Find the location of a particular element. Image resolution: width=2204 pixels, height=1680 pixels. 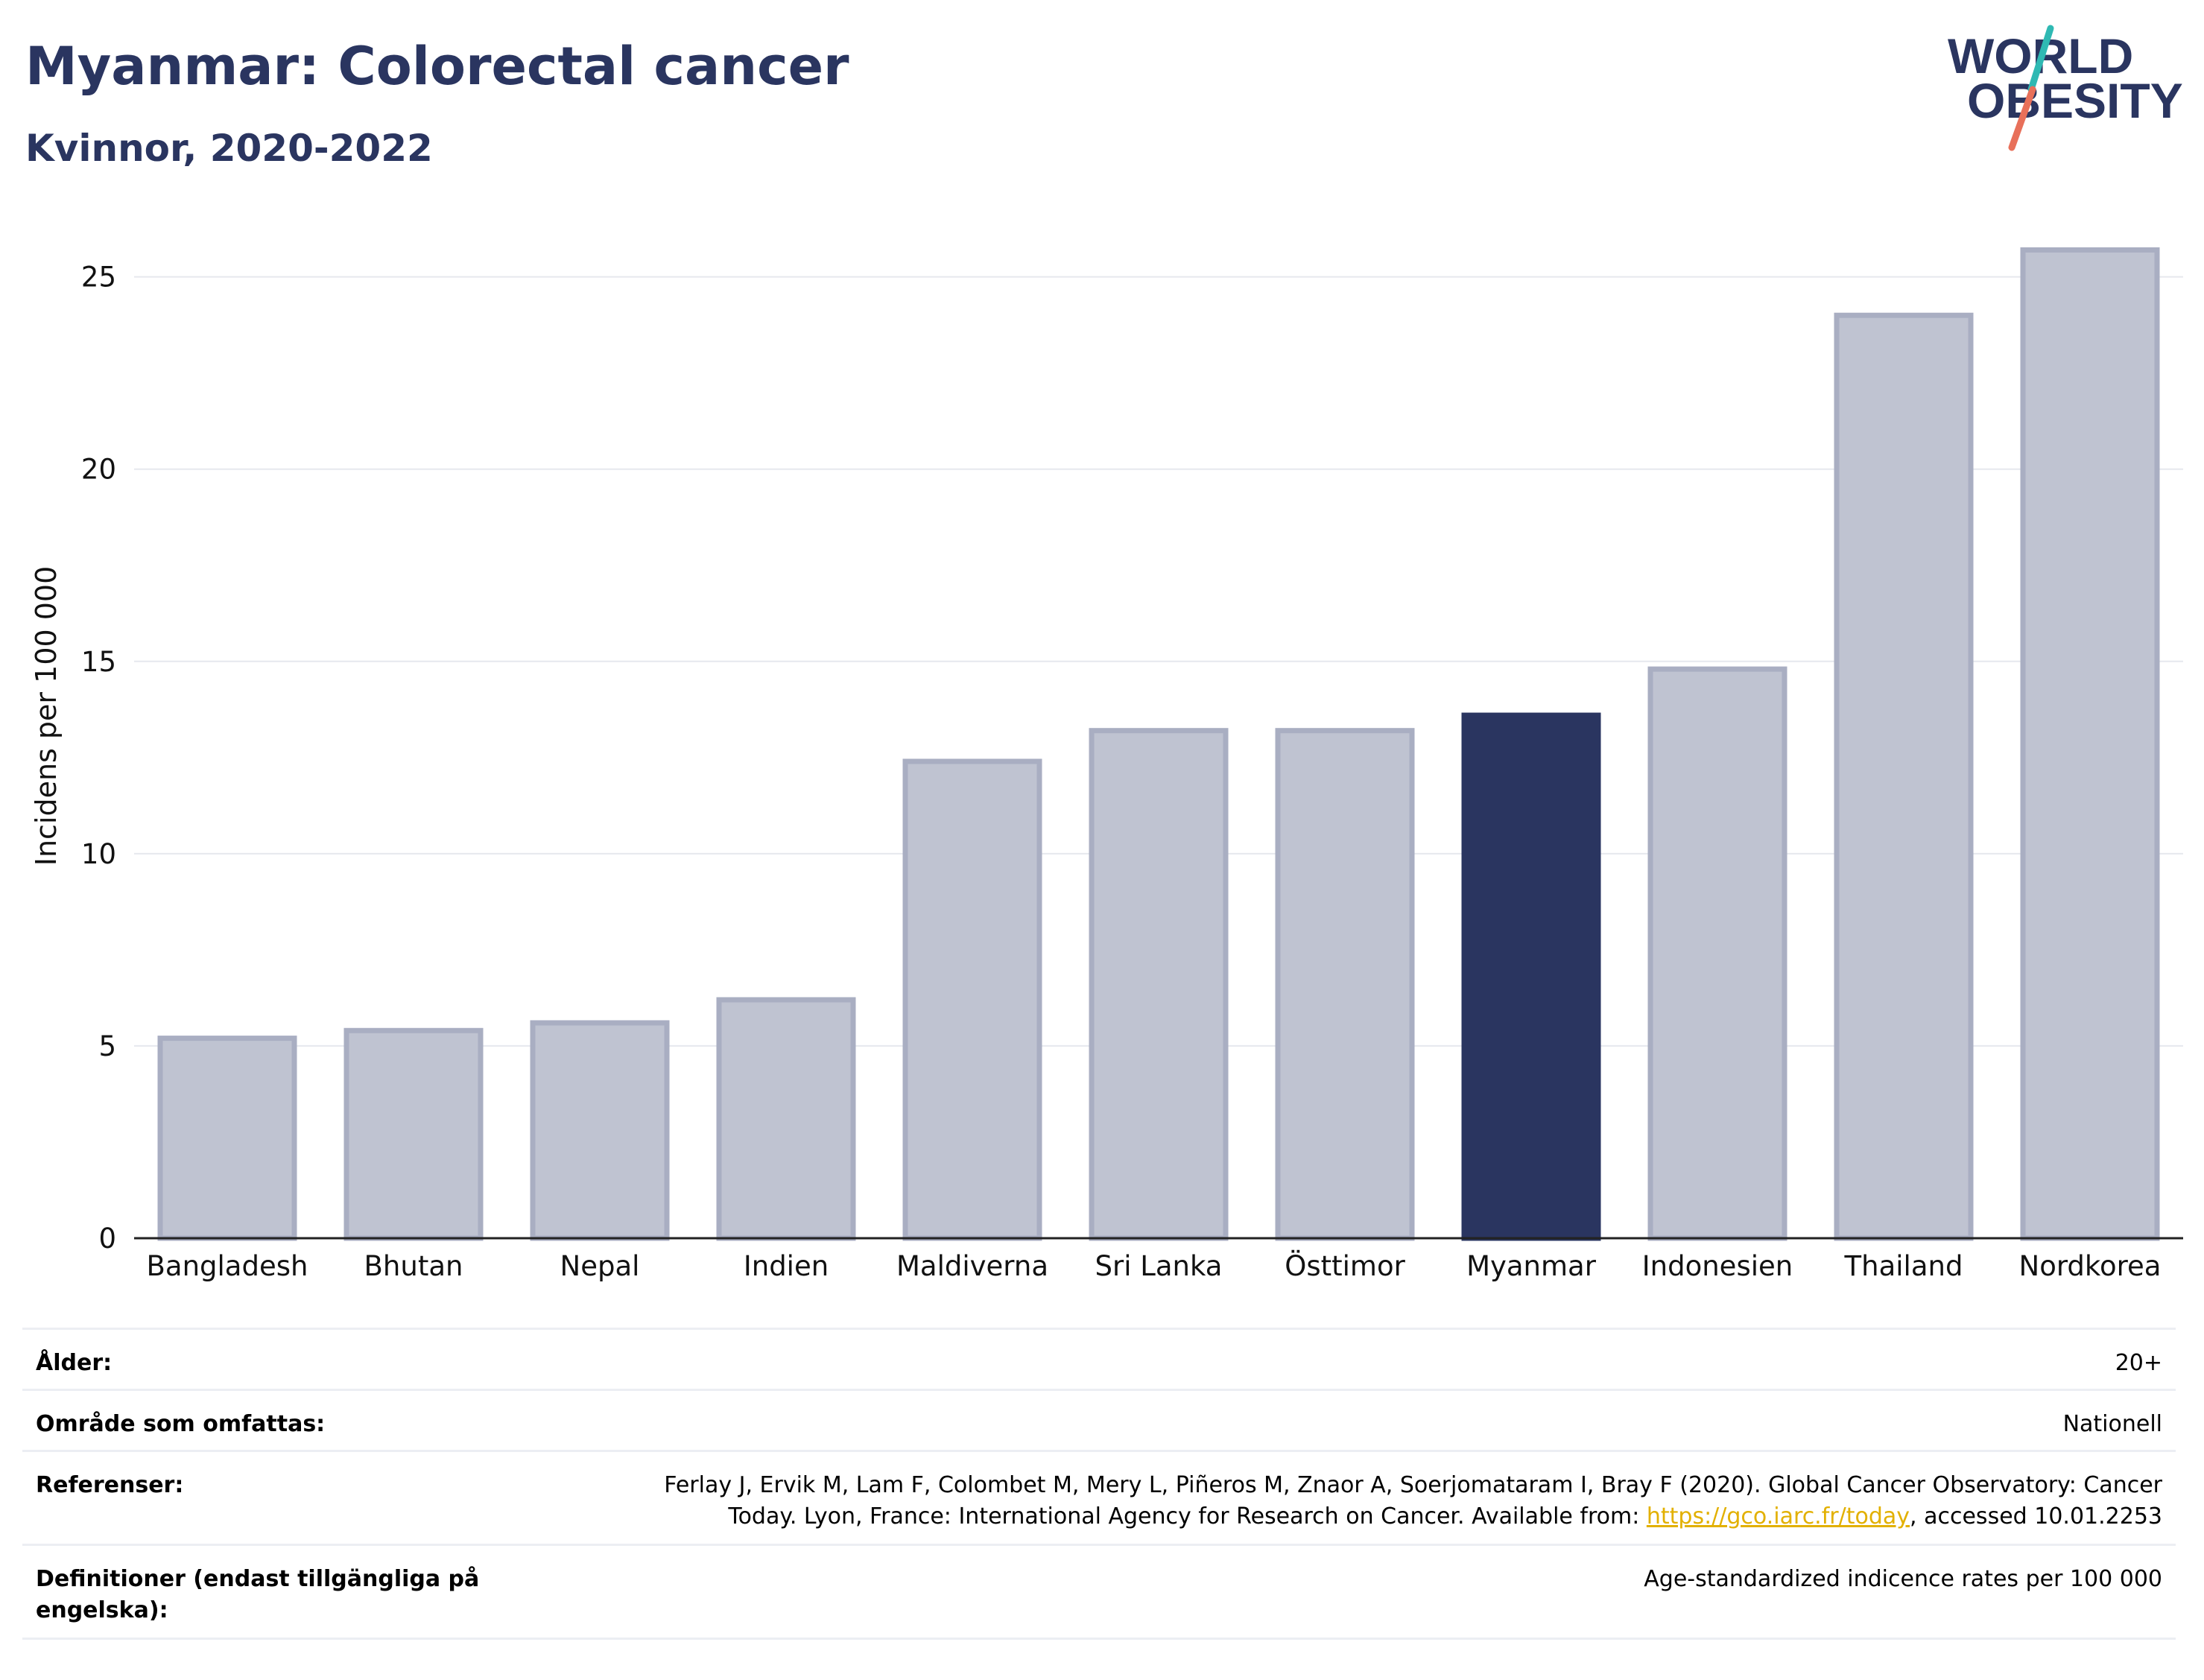

bar-indonesien is located at coordinates (1717, 953).